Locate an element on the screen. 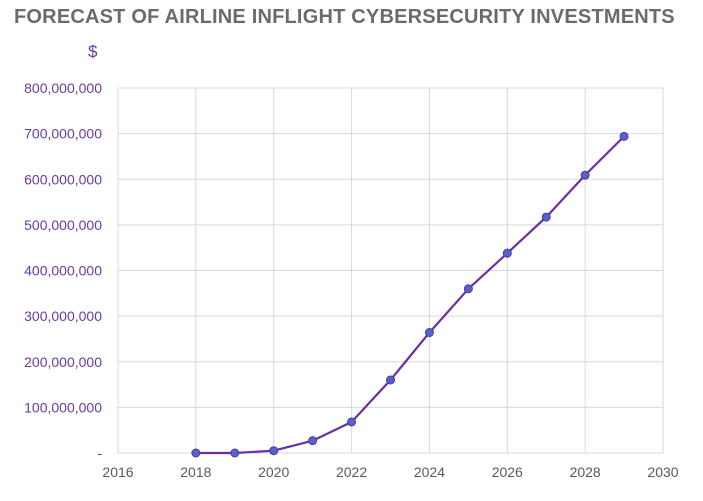  y-tick-label: 100,000,000 is located at coordinates (63, 407).